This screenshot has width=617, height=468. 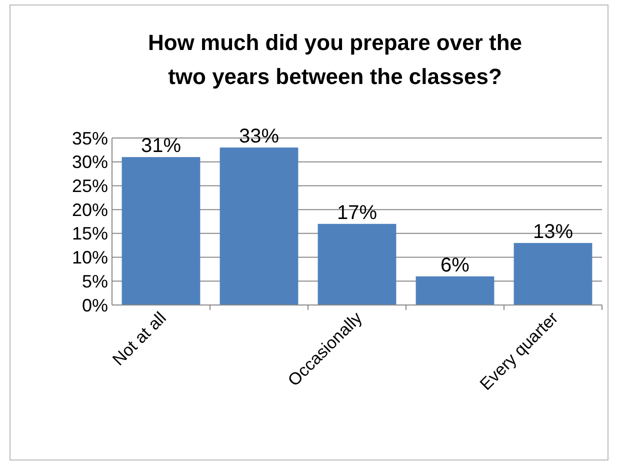 I want to click on y-tick-label: 5%, so click(x=95, y=281).